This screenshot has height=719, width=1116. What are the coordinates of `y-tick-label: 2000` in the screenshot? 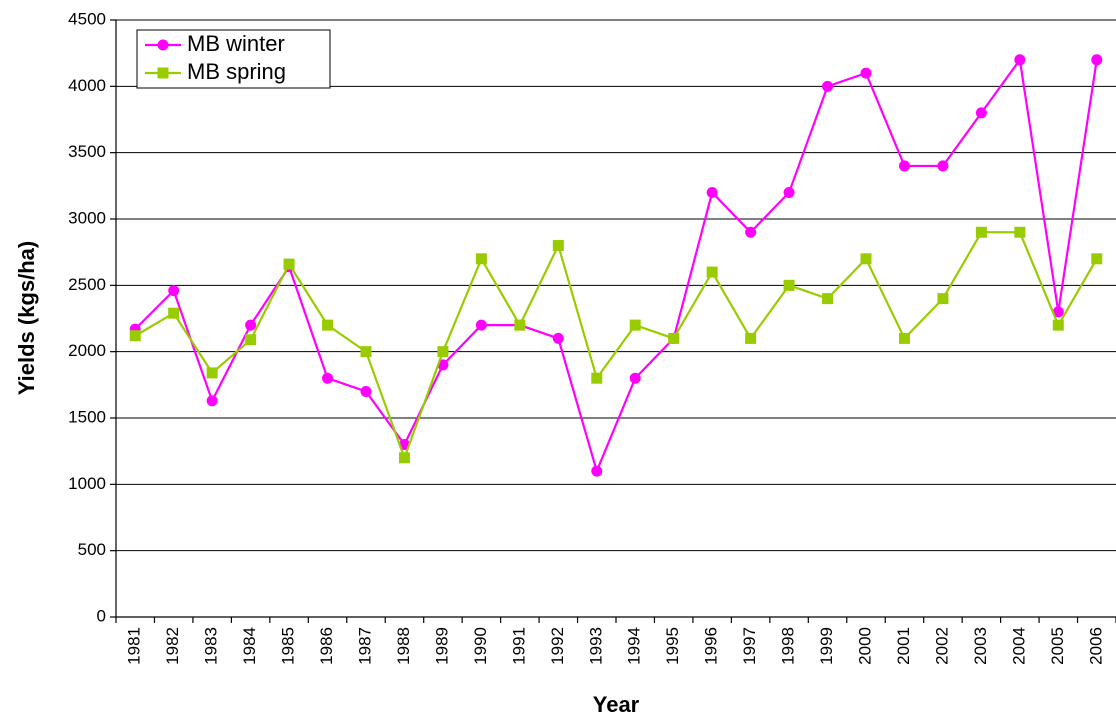 It's located at (87, 350).